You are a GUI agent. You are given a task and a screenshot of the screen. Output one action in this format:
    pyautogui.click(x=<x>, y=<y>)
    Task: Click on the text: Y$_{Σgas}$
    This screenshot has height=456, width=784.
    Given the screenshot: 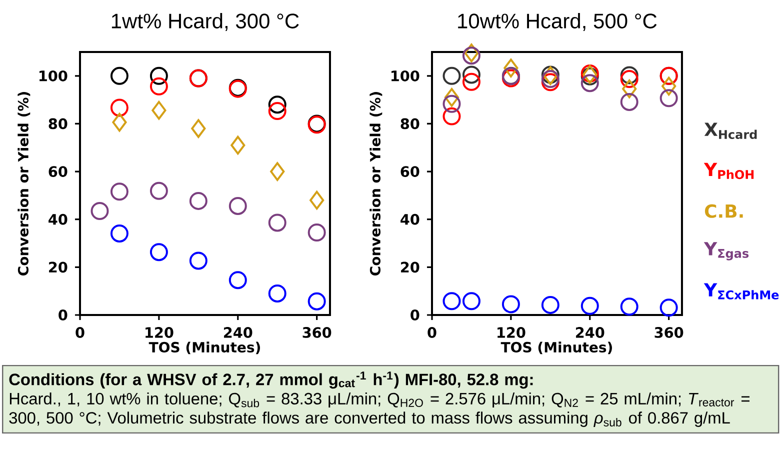 What is the action you would take?
    pyautogui.click(x=726, y=251)
    